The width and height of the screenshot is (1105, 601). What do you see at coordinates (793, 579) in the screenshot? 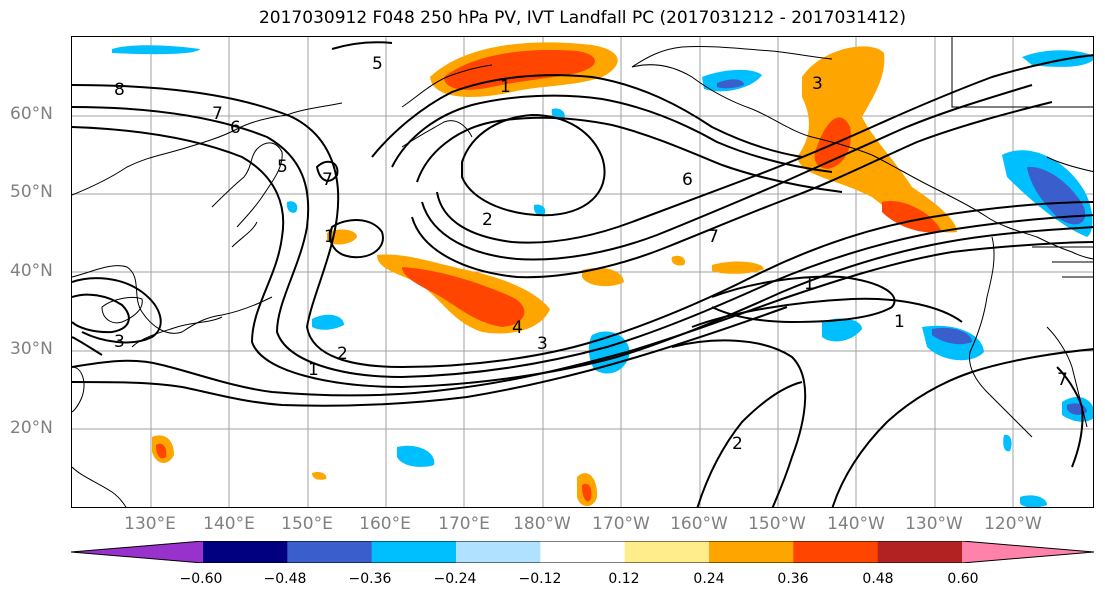
I see `colorbar-tick: 0.36` at bounding box center [793, 579].